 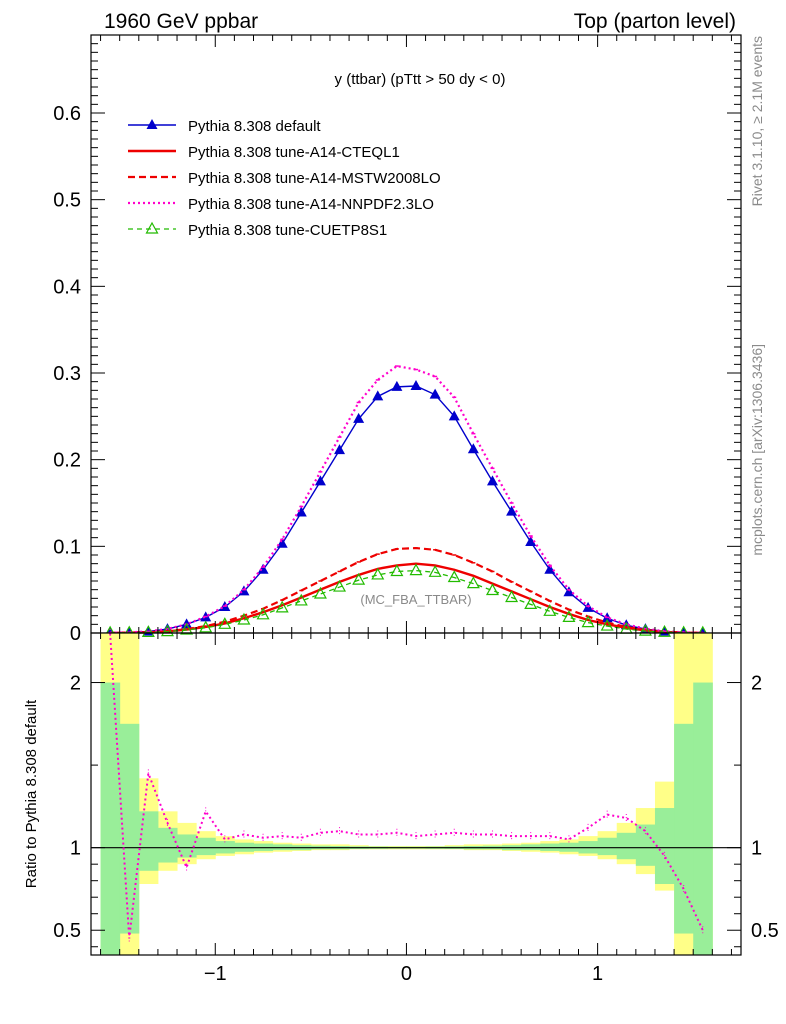 I want to click on y-tick-label: 0.4, so click(x=67, y=287).